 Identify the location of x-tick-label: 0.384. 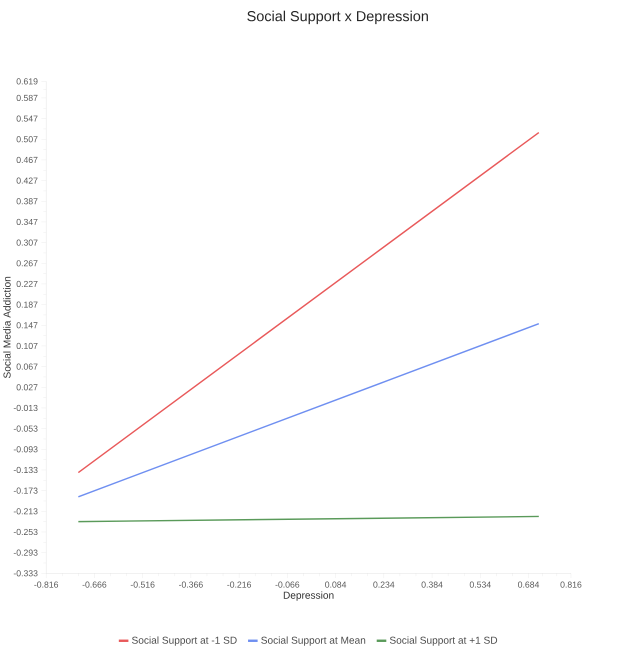
(432, 585).